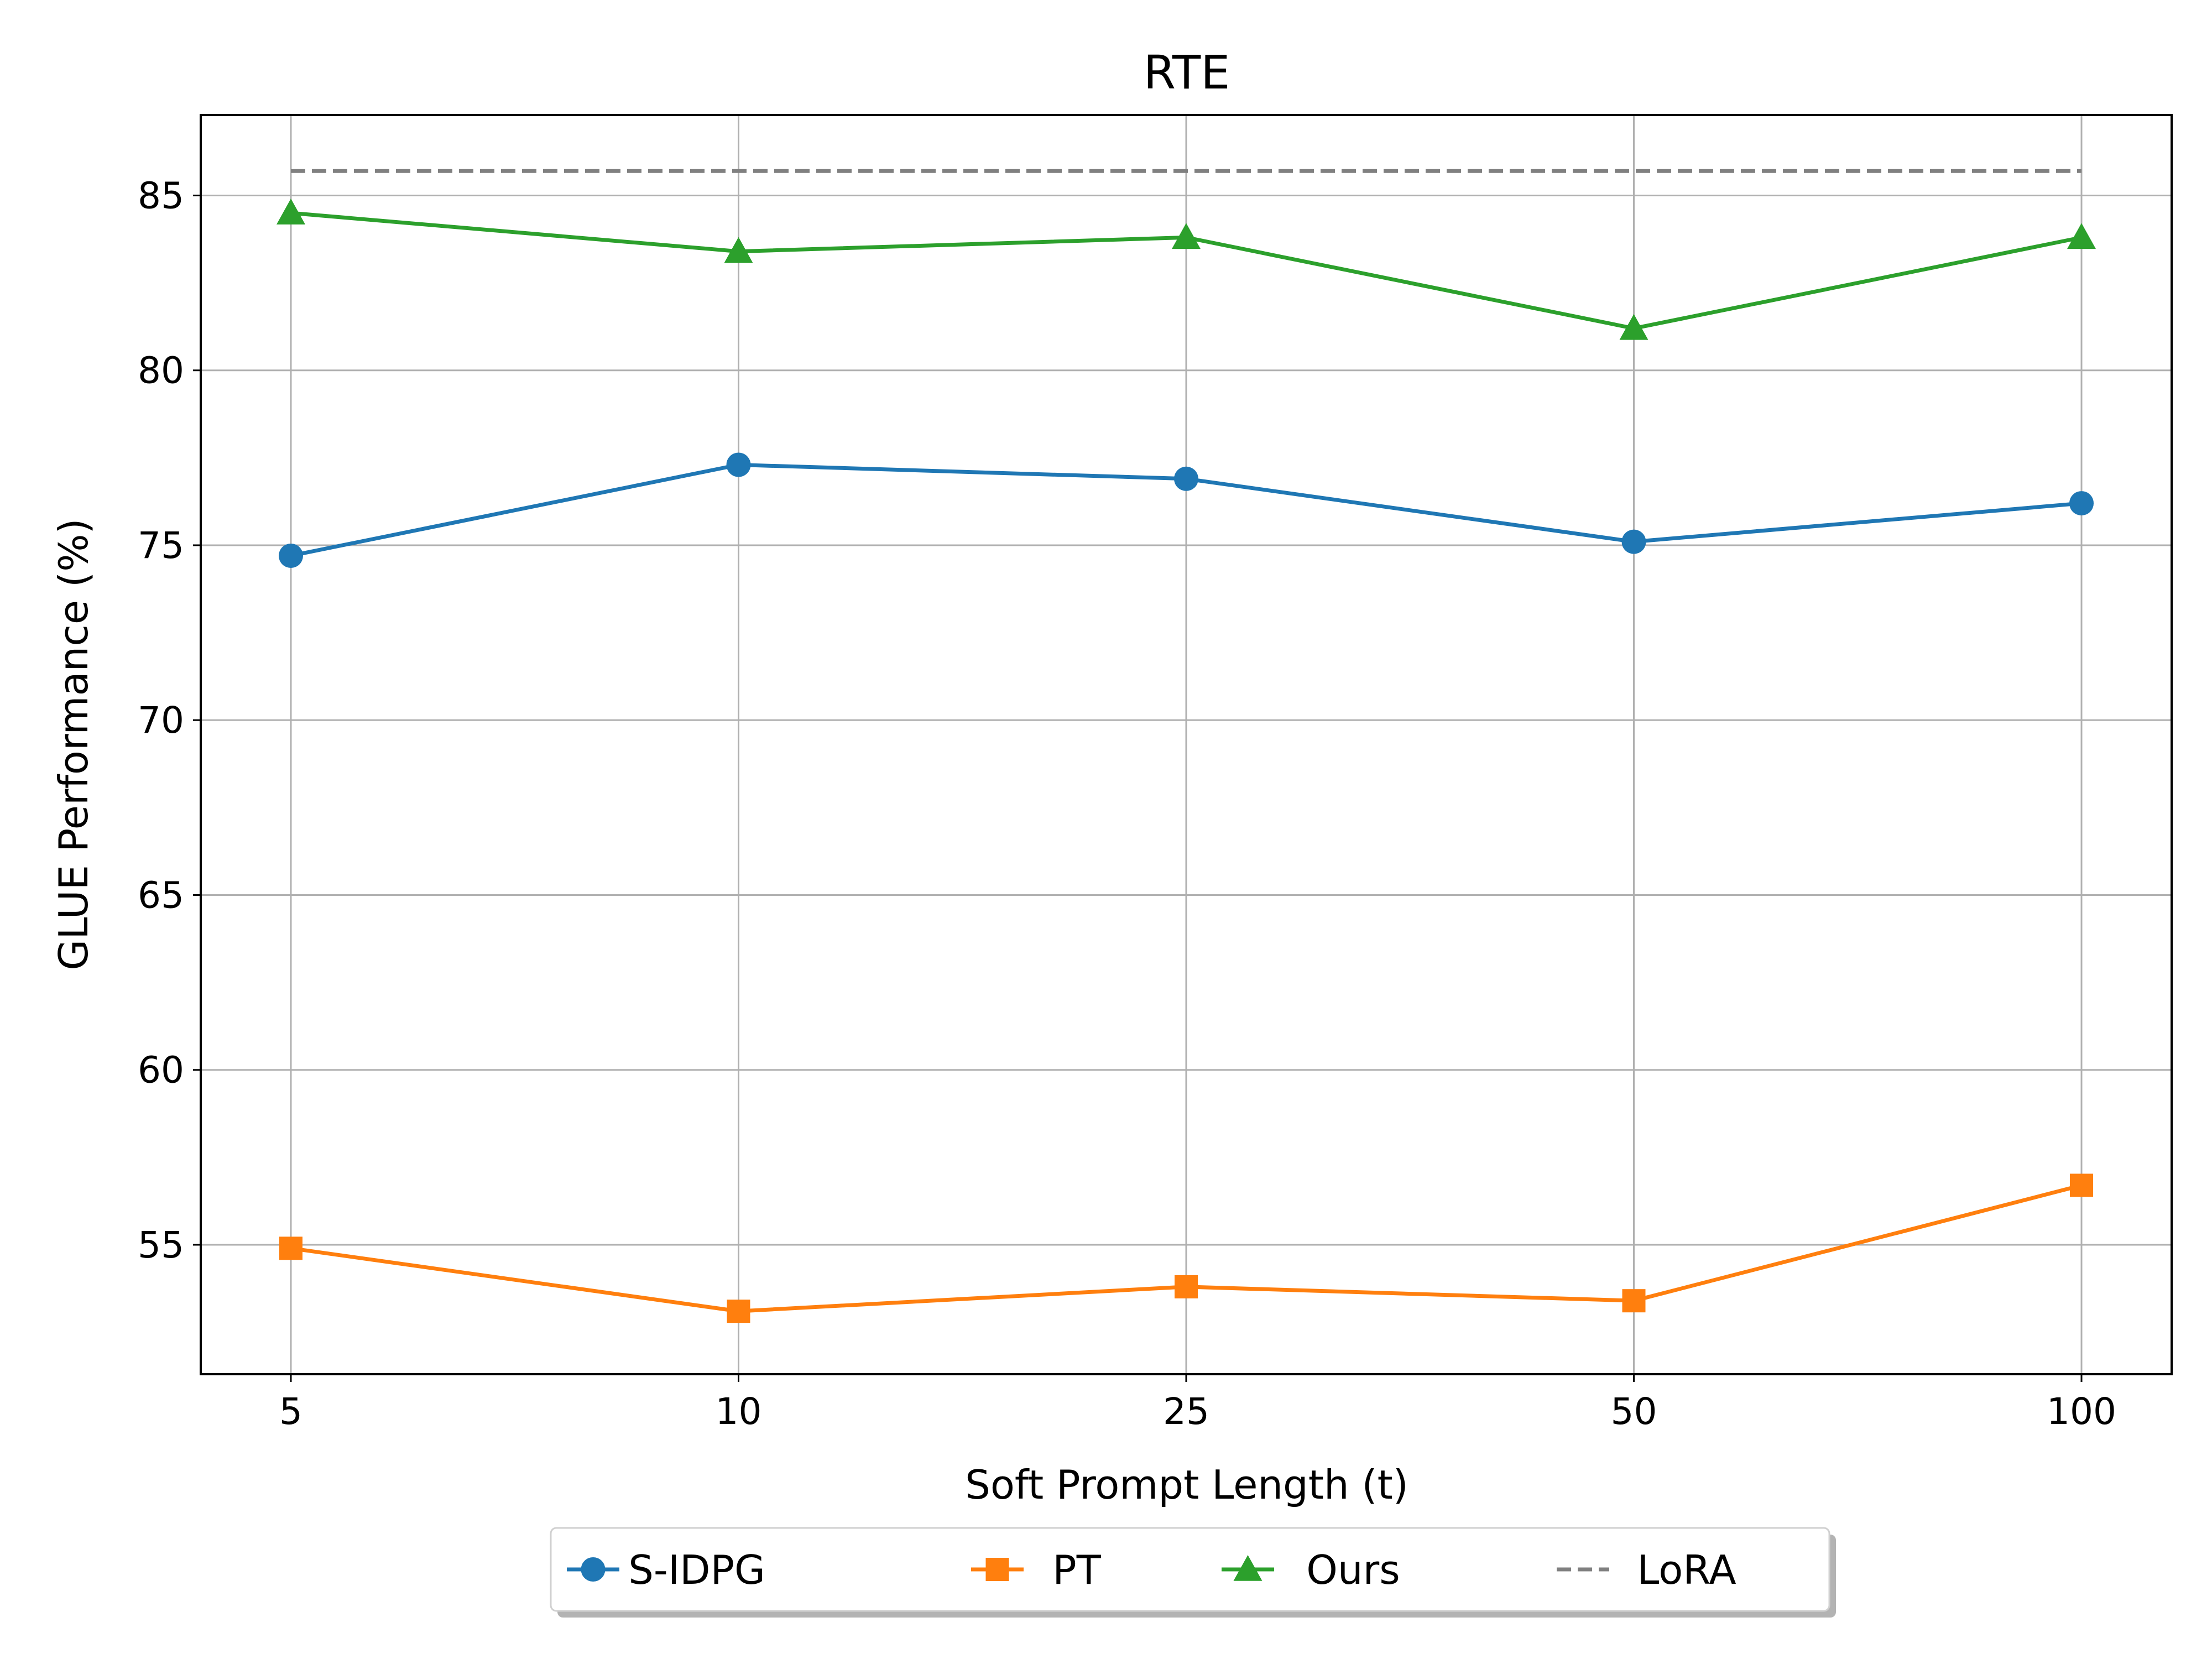  What do you see at coordinates (1077, 1570) in the screenshot?
I see `legend-label-pt: PT` at bounding box center [1077, 1570].